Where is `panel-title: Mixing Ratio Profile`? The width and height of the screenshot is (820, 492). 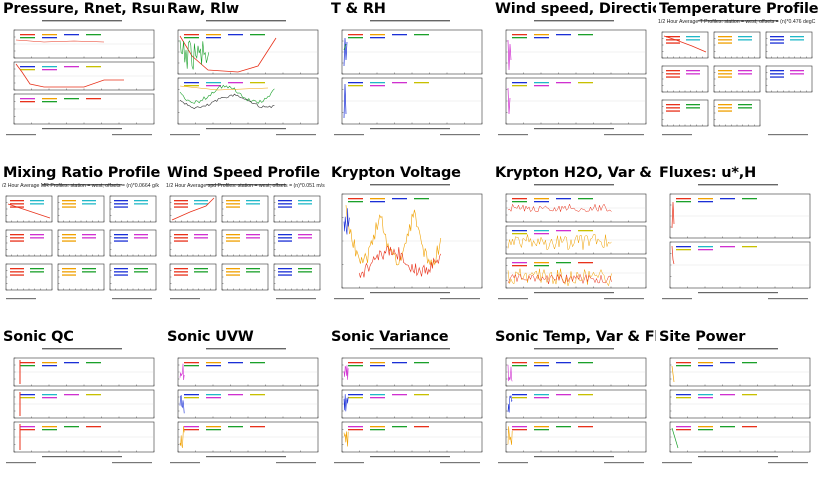 panel-title: Mixing Ratio Profile is located at coordinates (82, 173).